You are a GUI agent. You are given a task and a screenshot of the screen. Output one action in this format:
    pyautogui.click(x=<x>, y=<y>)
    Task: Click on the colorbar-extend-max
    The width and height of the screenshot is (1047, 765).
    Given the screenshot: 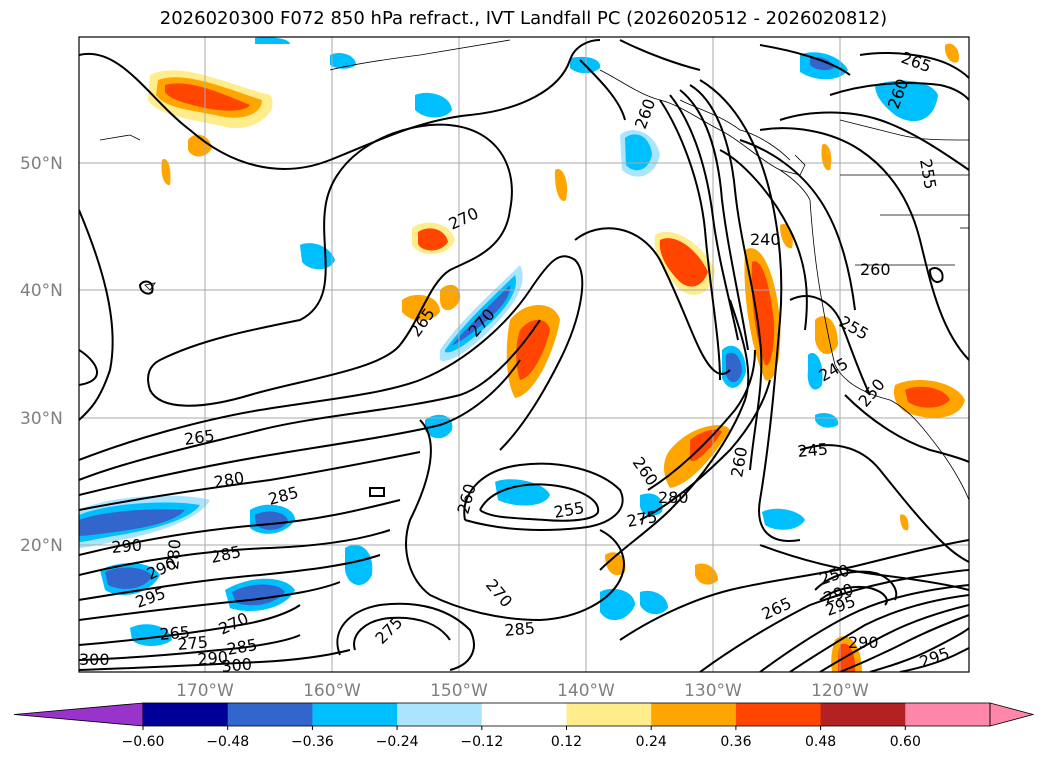 What is the action you would take?
    pyautogui.click(x=1012, y=714)
    